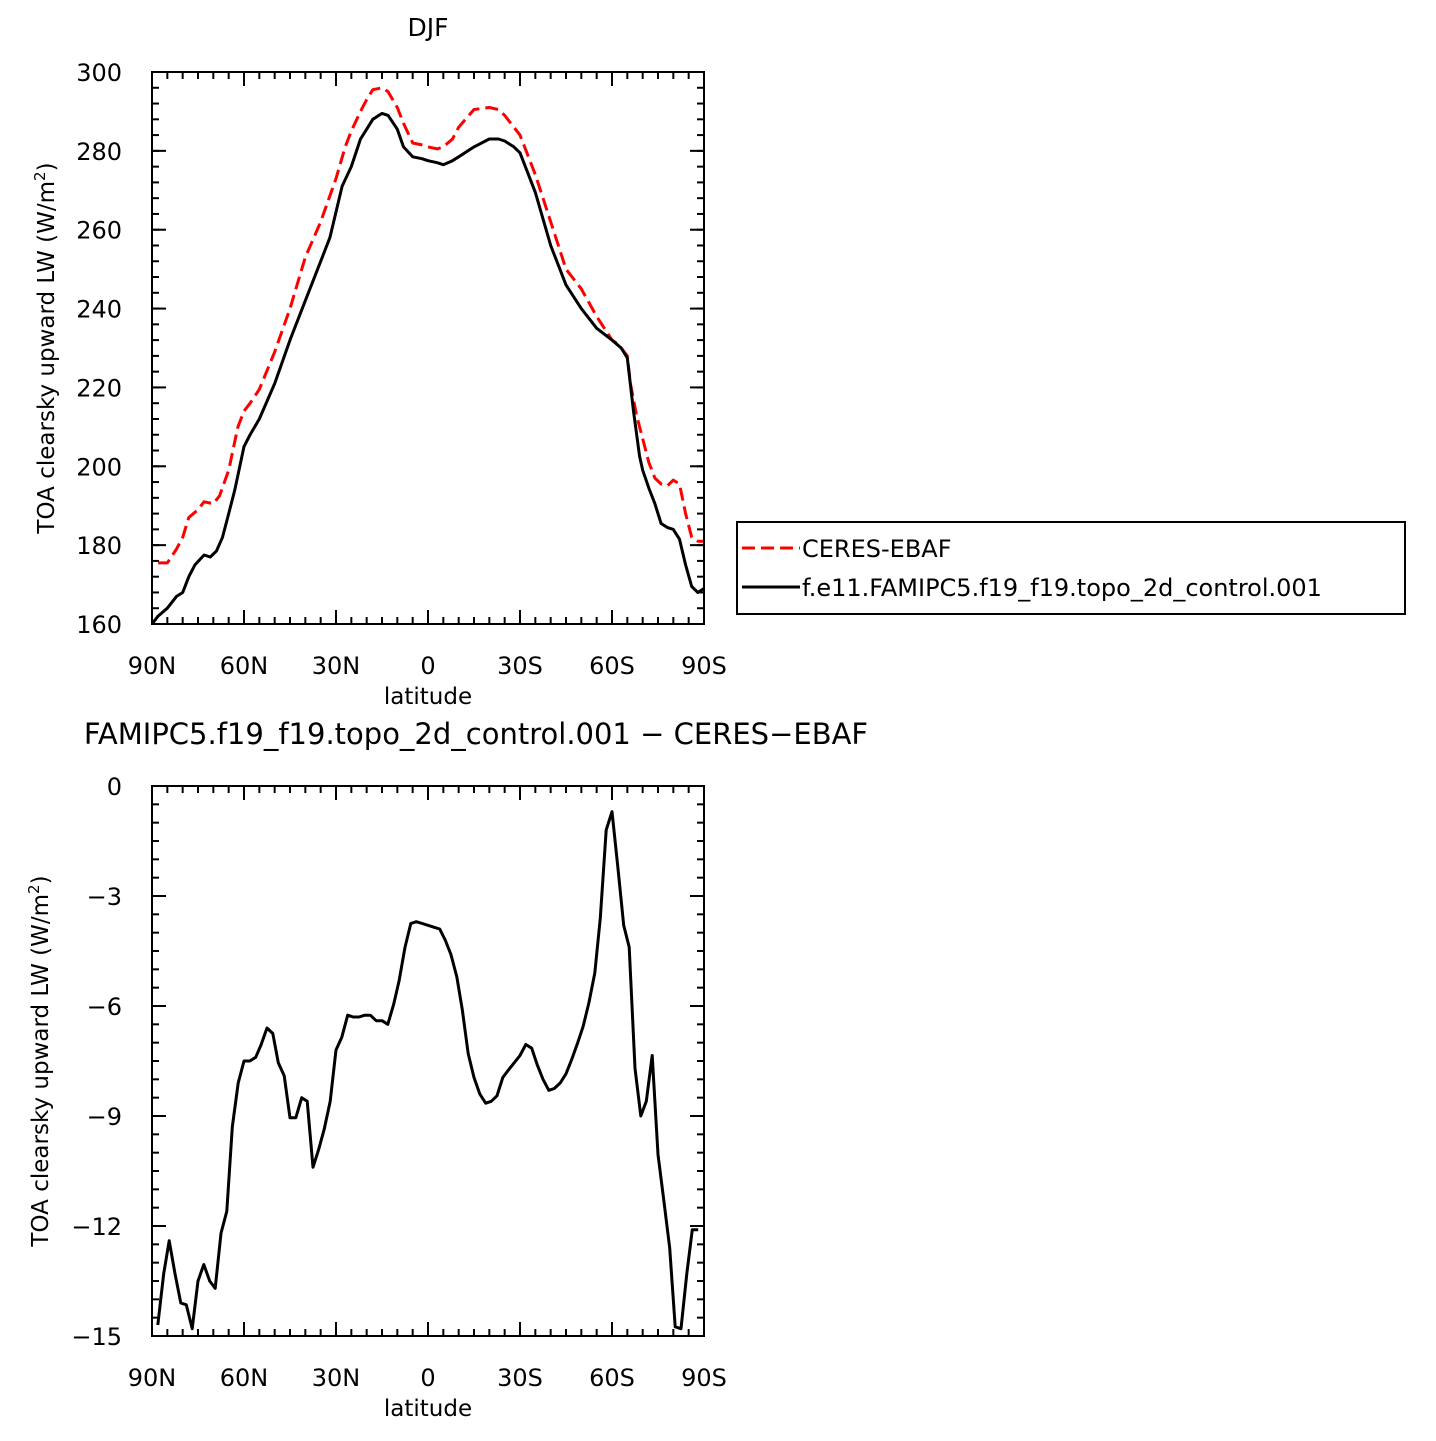  Describe the element at coordinates (99, 231) in the screenshot. I see `y-tick-label: 260` at that location.